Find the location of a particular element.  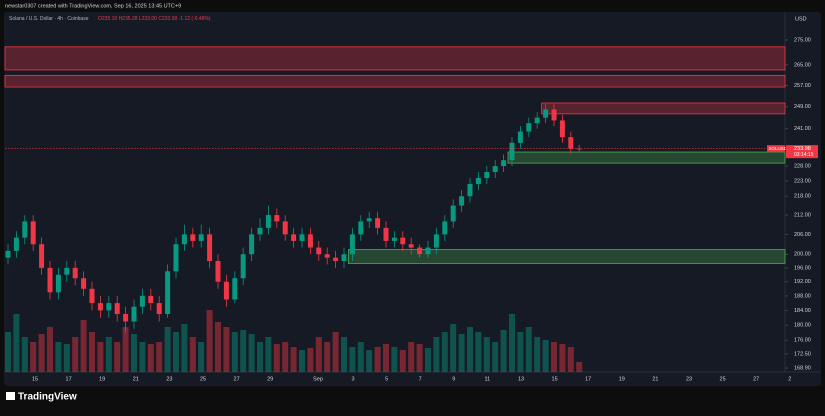

x-tick-label: 3 is located at coordinates (352, 379).